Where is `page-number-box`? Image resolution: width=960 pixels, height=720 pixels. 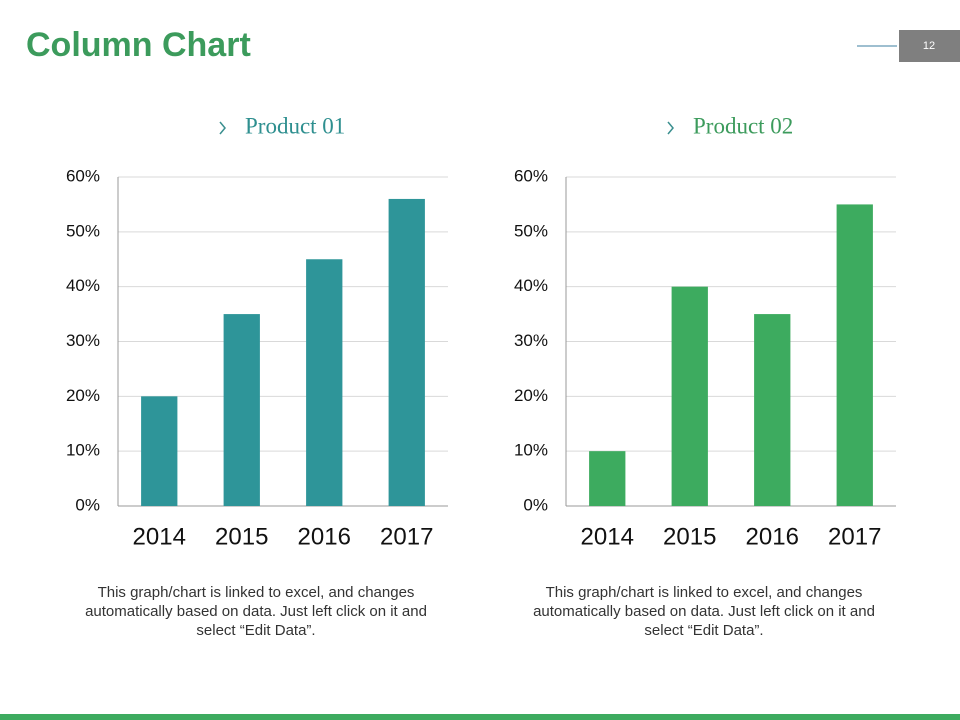 page-number-box is located at coordinates (929, 46).